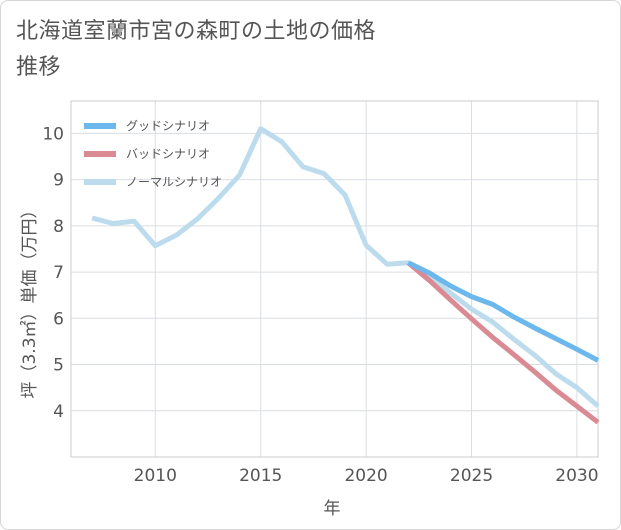 Image resolution: width=621 pixels, height=530 pixels. What do you see at coordinates (260, 476) in the screenshot?
I see `x-tick-label: 2015` at bounding box center [260, 476].